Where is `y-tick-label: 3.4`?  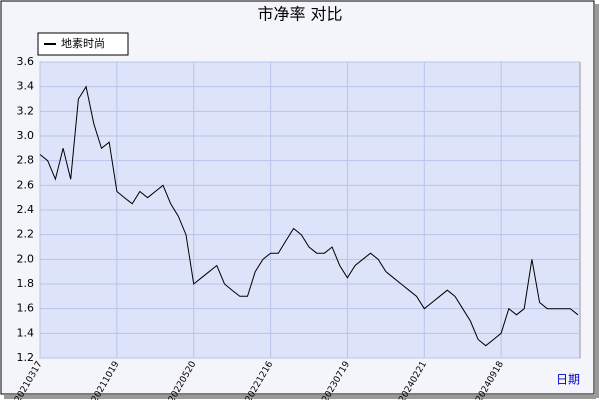
y-tick-label: 3.4 is located at coordinates (26, 86).